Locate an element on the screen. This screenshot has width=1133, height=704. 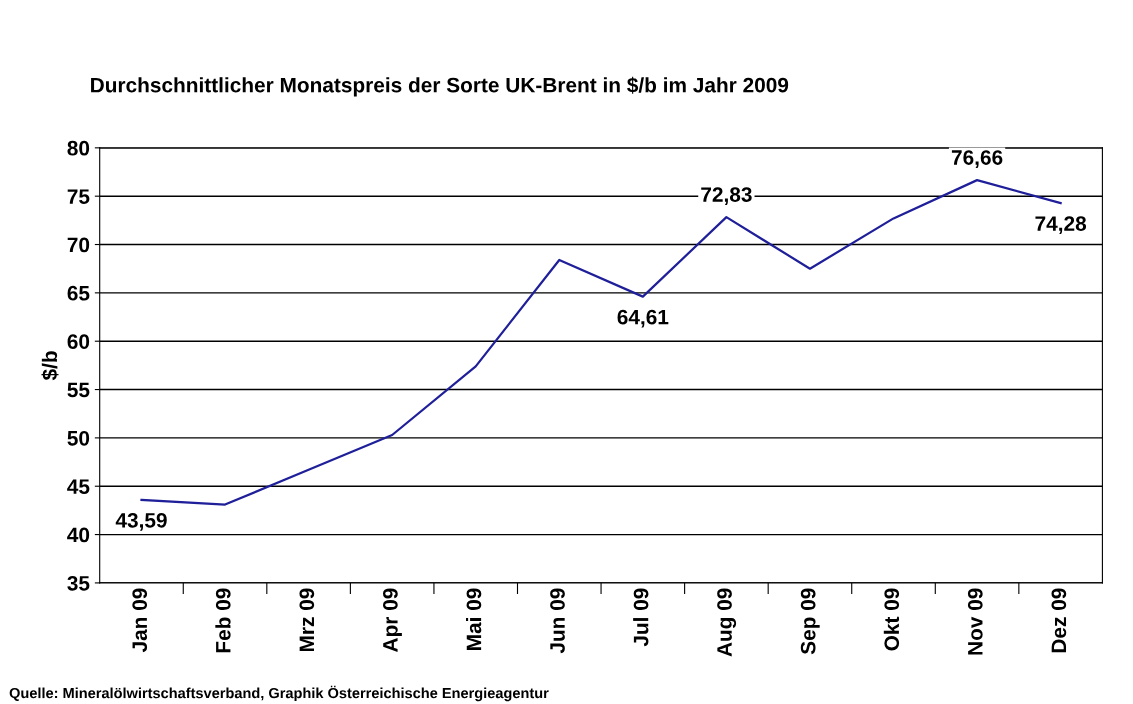
data-label: 64,61 is located at coordinates (643, 318).